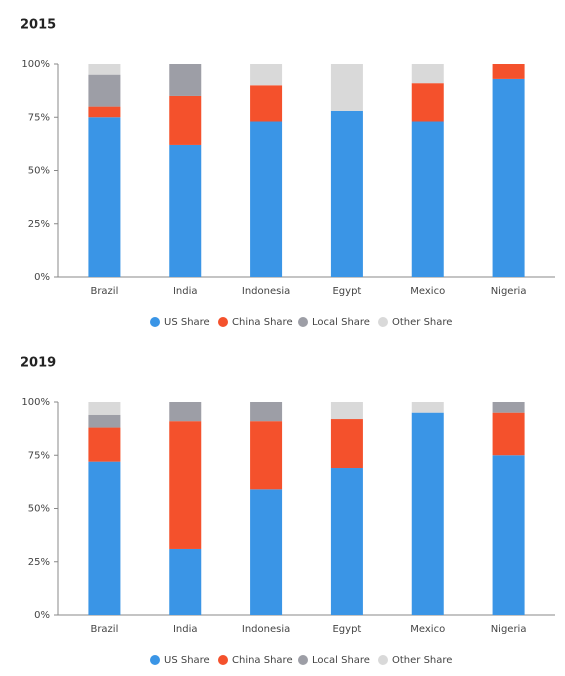 This screenshot has width=565, height=676. Describe the element at coordinates (38, 25) in the screenshot. I see `chart-title: 2015` at that location.